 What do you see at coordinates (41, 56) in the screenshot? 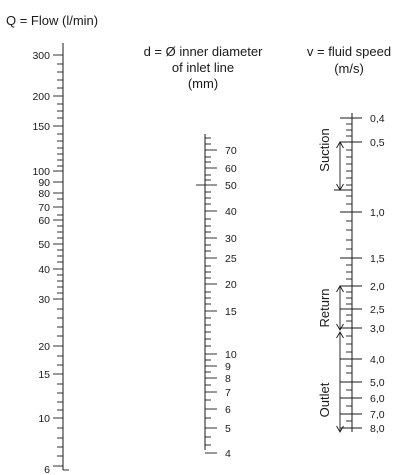
I see `flow-label: 300` at bounding box center [41, 56].